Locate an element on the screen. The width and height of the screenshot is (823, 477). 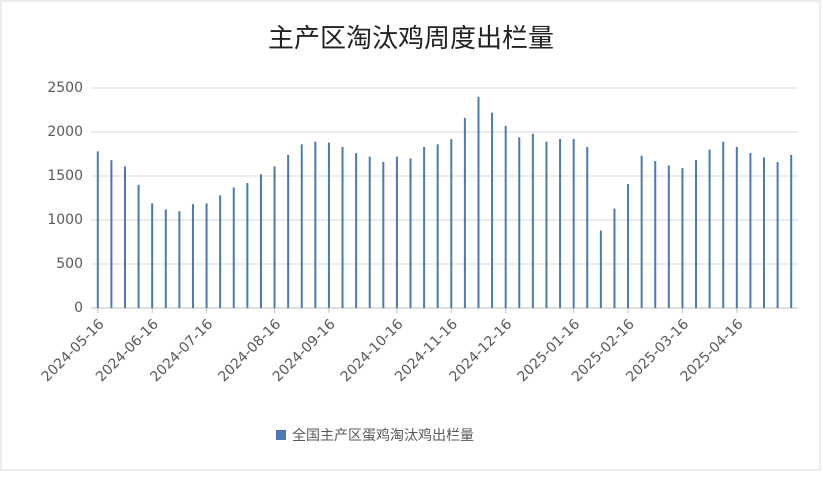
y-tick-label: 0 is located at coordinates (78, 308).